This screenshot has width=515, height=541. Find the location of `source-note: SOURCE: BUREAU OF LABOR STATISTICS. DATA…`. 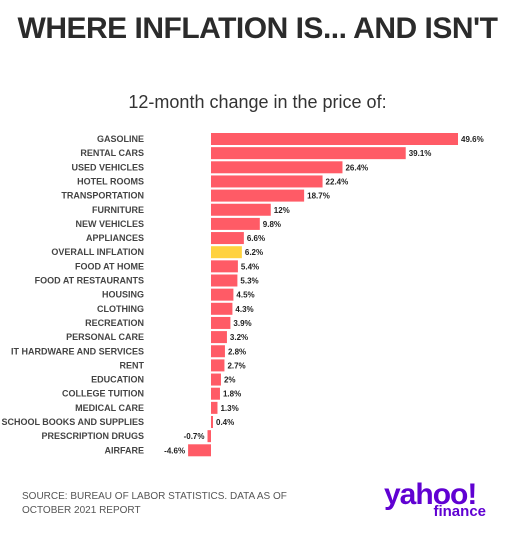

source-note: SOURCE: BUREAU OF LABOR STATISTICS. DATA… is located at coordinates (154, 503).